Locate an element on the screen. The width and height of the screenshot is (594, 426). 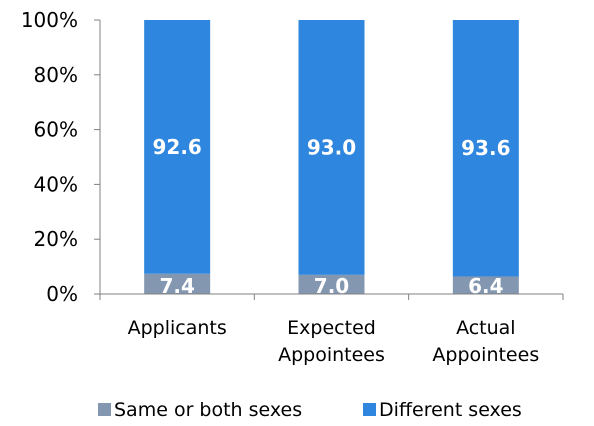
data-label: 93.0 is located at coordinates (331, 147).